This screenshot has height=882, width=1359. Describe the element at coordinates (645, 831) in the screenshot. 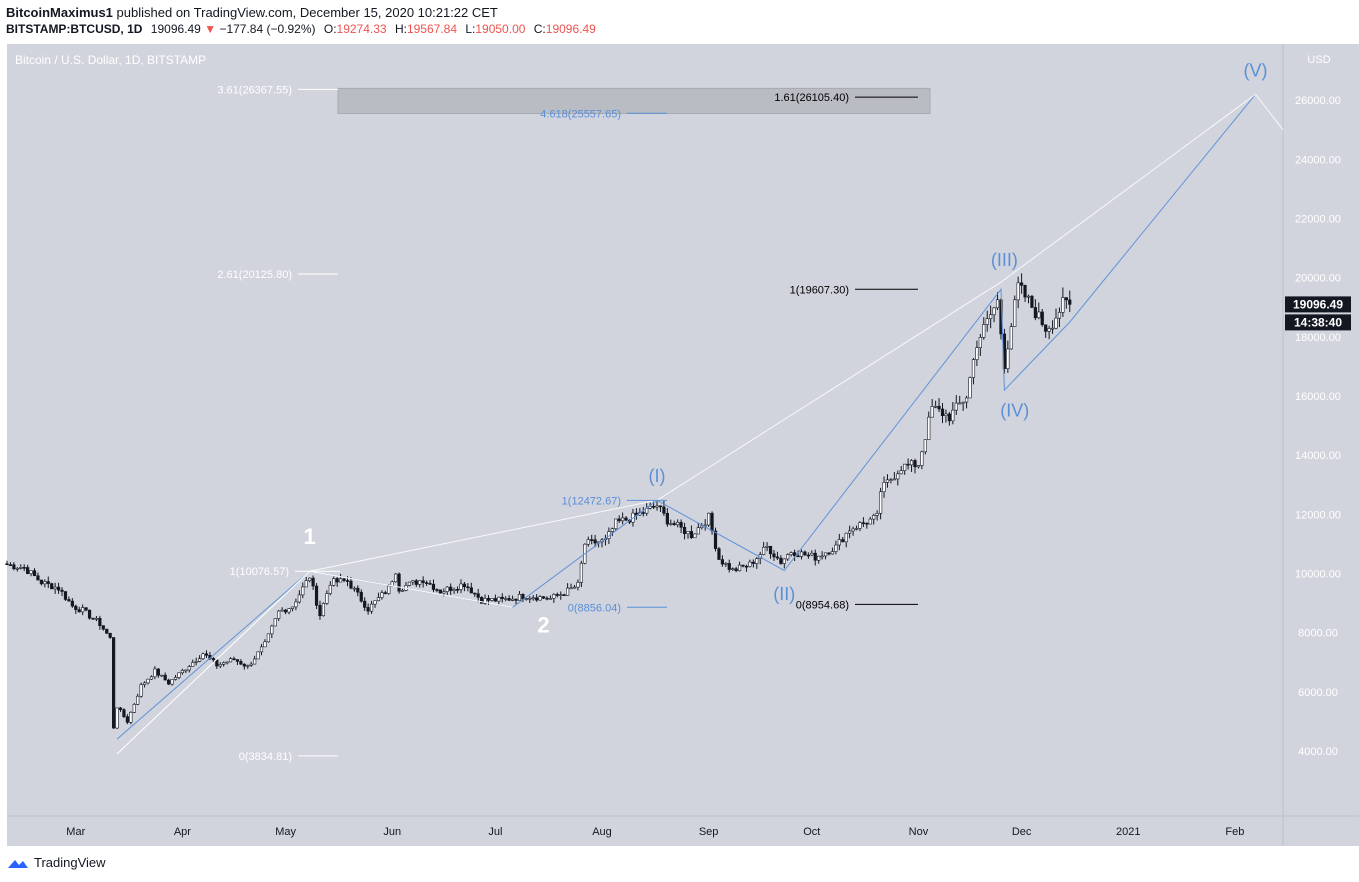

I see `time-axis` at that location.